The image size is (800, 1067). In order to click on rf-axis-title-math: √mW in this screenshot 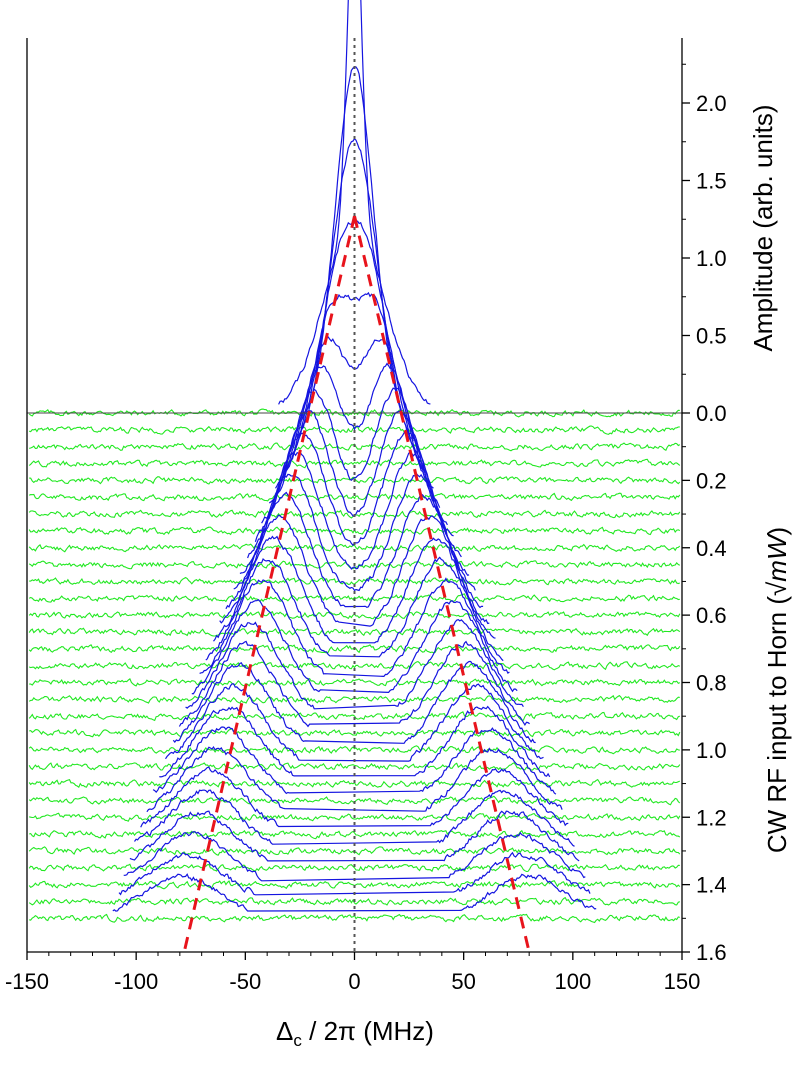, I will do `click(777, 564)`.